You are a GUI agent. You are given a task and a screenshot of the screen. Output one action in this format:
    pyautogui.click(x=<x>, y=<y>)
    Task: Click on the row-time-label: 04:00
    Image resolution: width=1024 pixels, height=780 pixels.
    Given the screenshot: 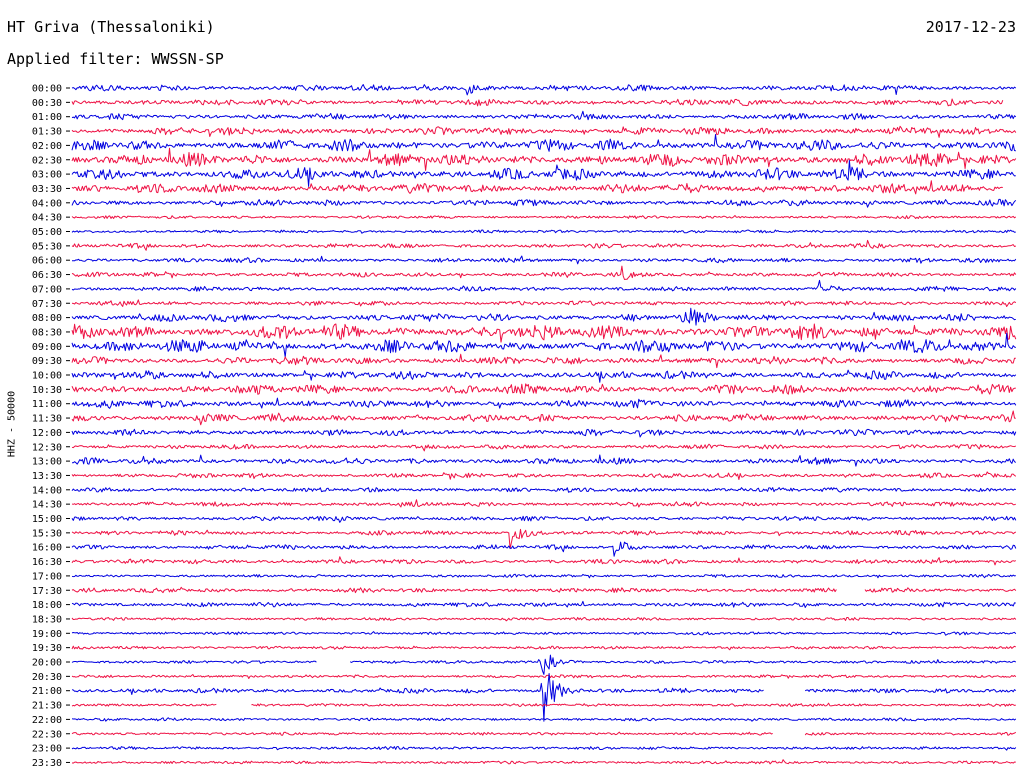 What is the action you would take?
    pyautogui.click(x=47, y=203)
    